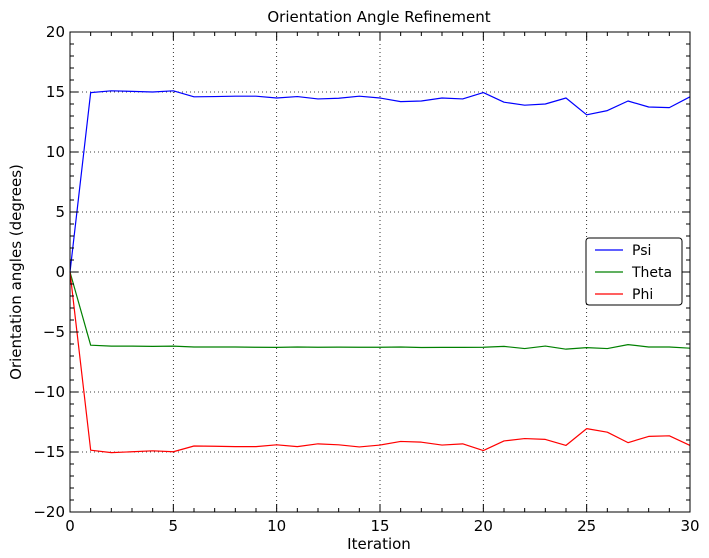 Image resolution: width=709 pixels, height=558 pixels. I want to click on legend: Psi Theta Phi, so click(634, 271).